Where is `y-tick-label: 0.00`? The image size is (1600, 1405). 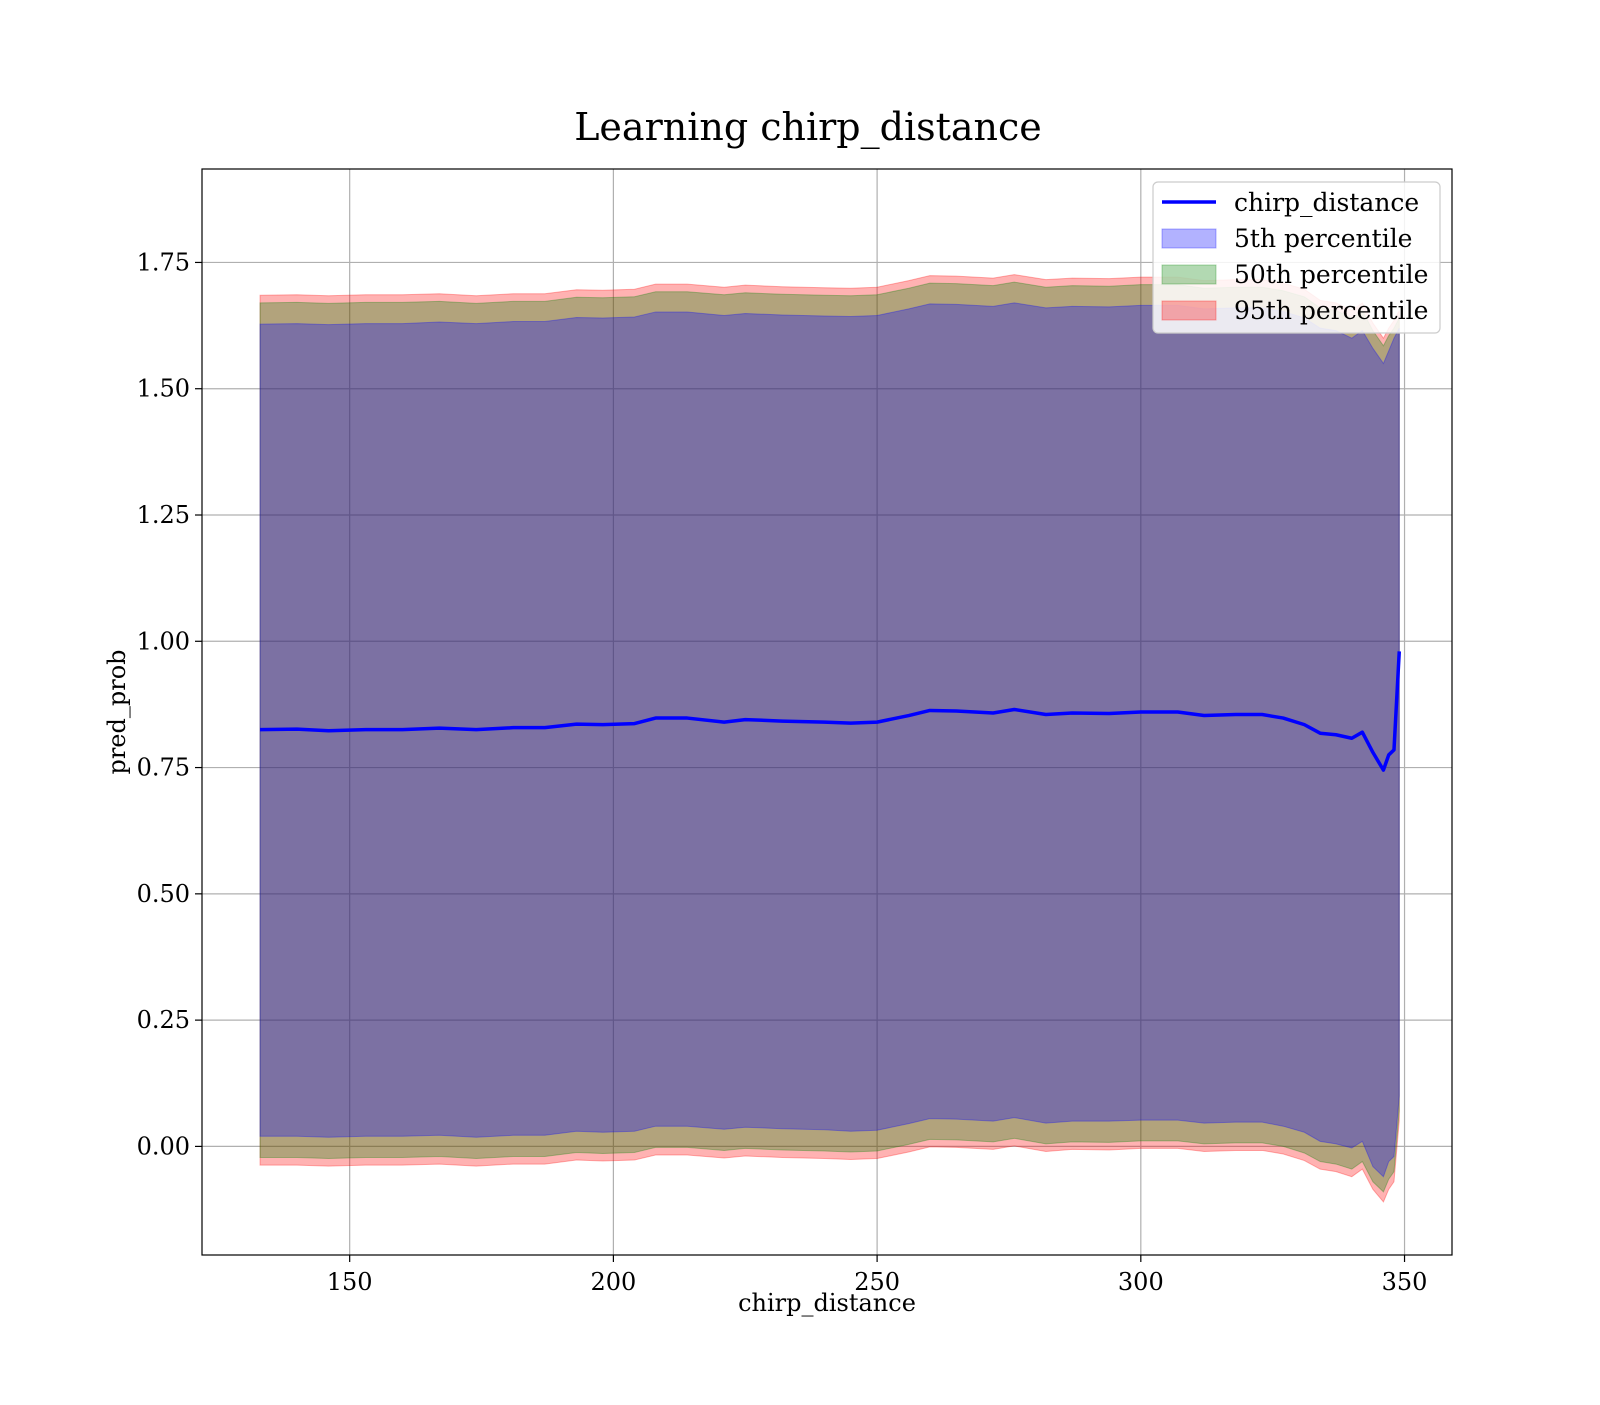
y-tick-label: 0.00 is located at coordinates (163, 1146).